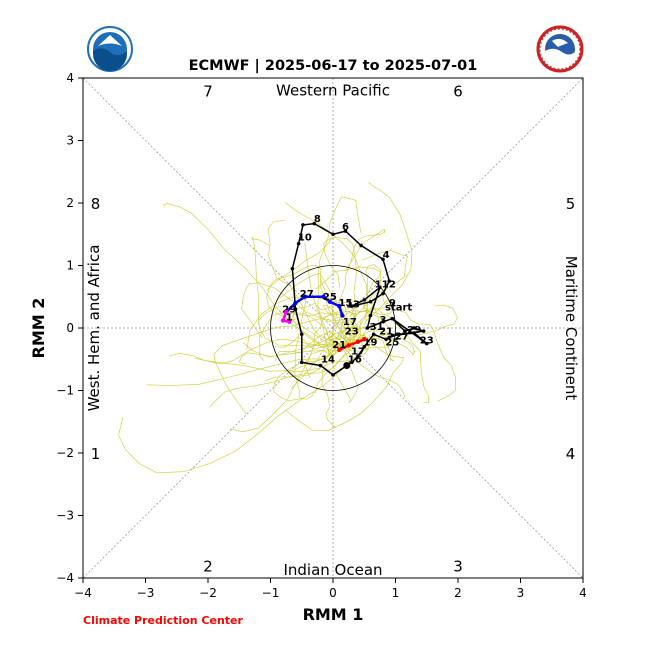 The width and height of the screenshot is (650, 650). Describe the element at coordinates (333, 91) in the screenshot. I see `region-label-top: Western Pacific` at that location.